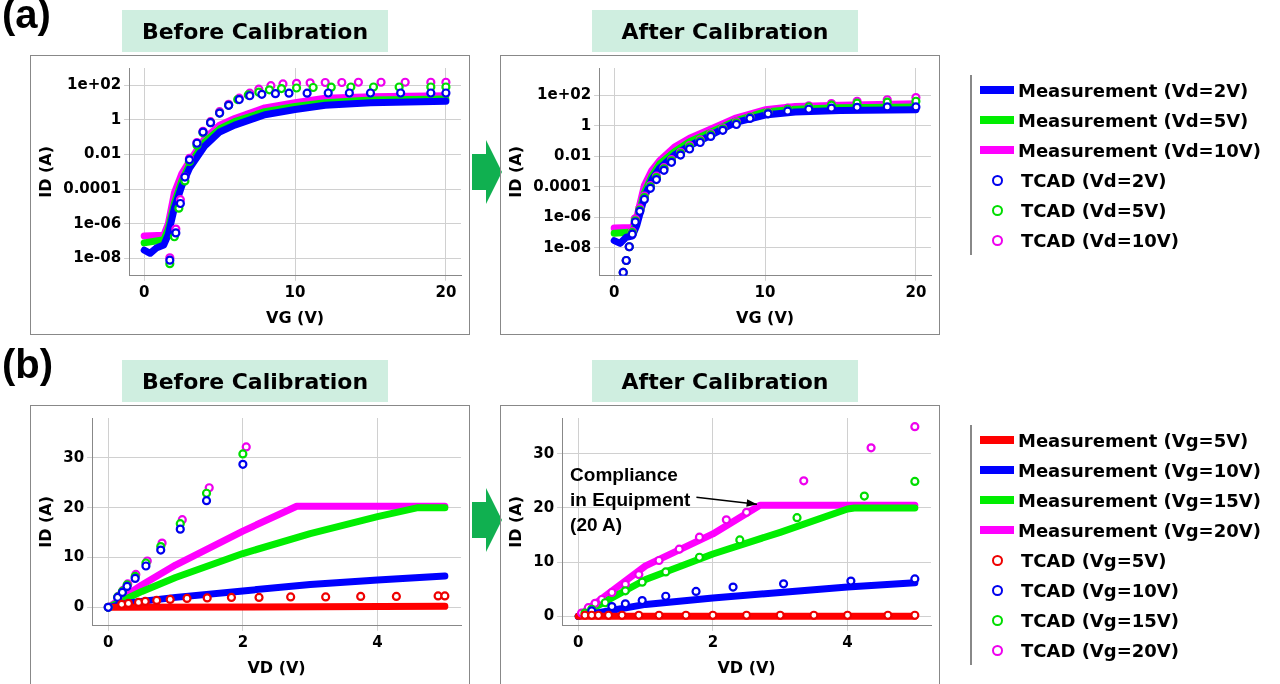 This screenshot has height=684, width=1280. Describe the element at coordinates (28, 364) in the screenshot. I see `text: (b)` at that location.